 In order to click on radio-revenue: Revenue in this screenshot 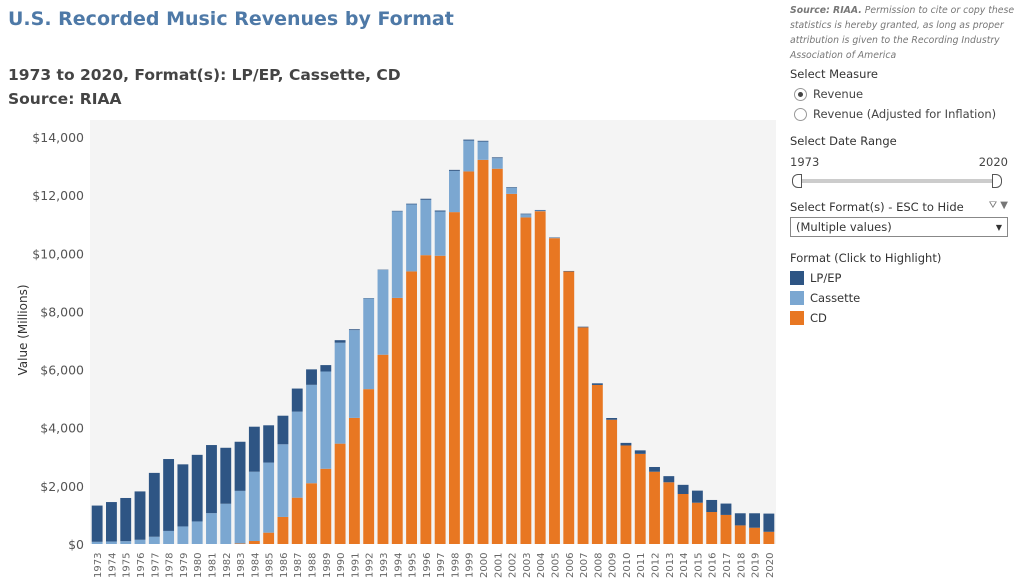, I will do `click(904, 94)`.